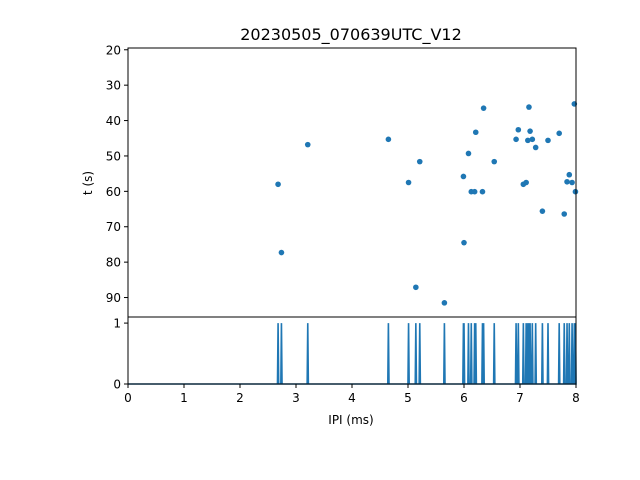 The width and height of the screenshot is (640, 480). Describe the element at coordinates (120, 354) in the screenshot. I see `spike-y-axis-ticks: 01` at that location.